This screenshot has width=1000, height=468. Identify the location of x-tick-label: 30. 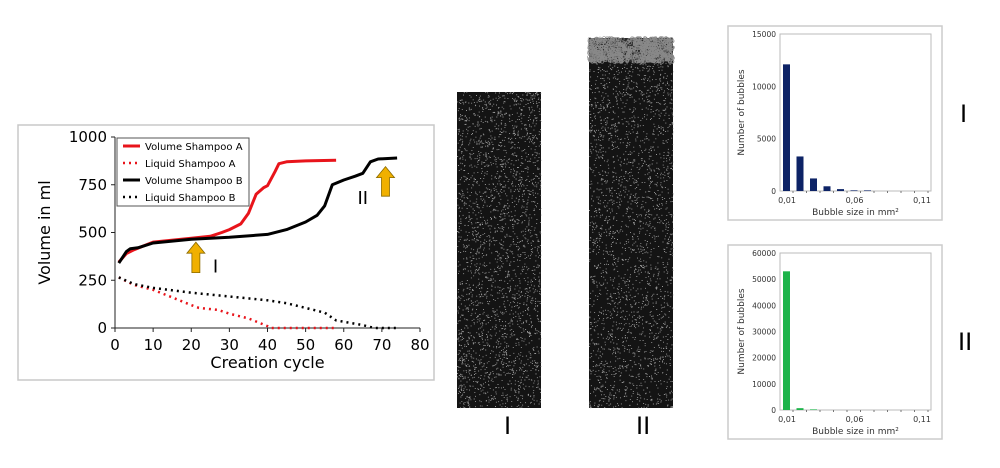
(229, 345).